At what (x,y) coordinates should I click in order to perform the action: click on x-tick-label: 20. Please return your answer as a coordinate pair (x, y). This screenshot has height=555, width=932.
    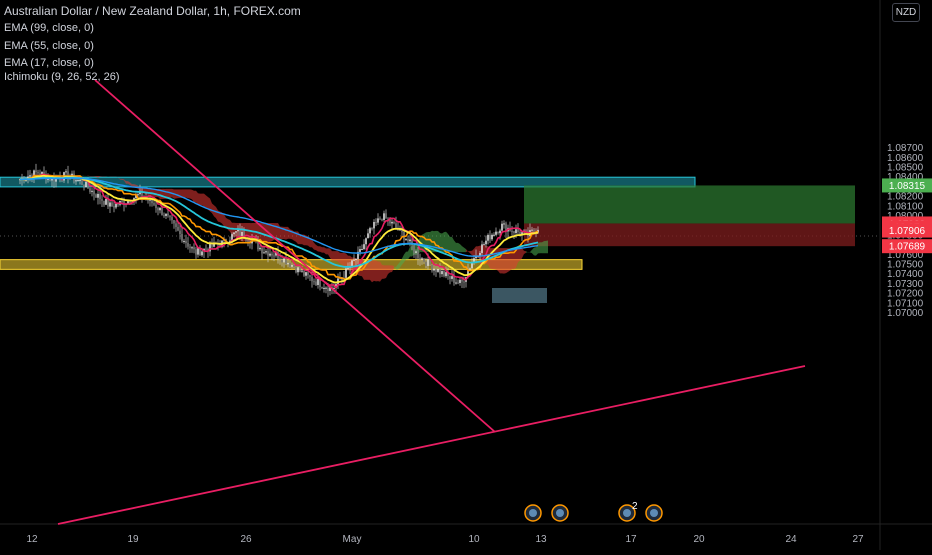
    Looking at the image, I should click on (699, 539).